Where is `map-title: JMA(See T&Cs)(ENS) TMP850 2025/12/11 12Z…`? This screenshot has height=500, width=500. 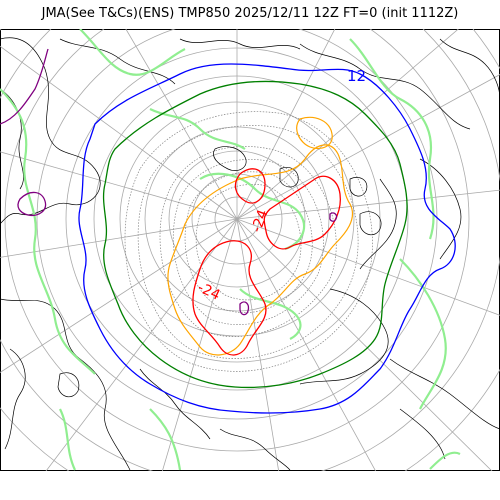 map-title: JMA(See T&Cs)(ENS) TMP850 2025/12/11 12Z… is located at coordinates (250, 13).